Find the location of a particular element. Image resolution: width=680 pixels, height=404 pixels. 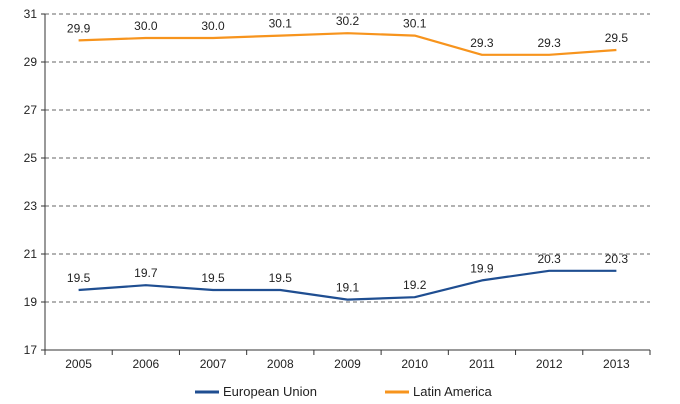

x-tick-label: 2010 is located at coordinates (414, 364).